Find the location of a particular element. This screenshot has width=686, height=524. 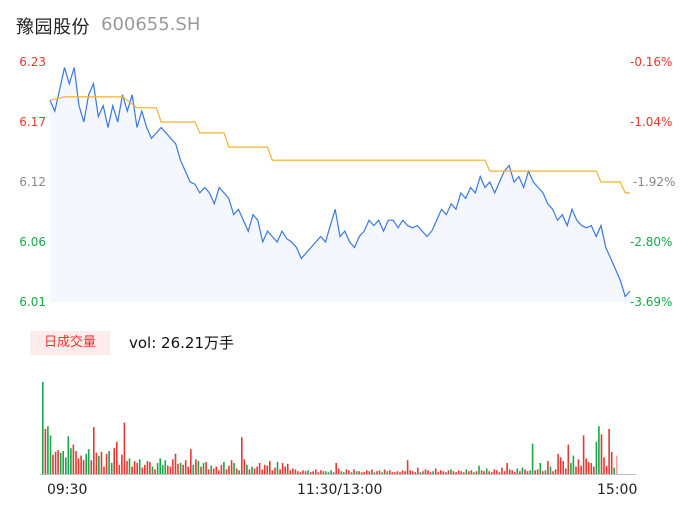

pct-tick-3: -1.92% is located at coordinates (654, 182).